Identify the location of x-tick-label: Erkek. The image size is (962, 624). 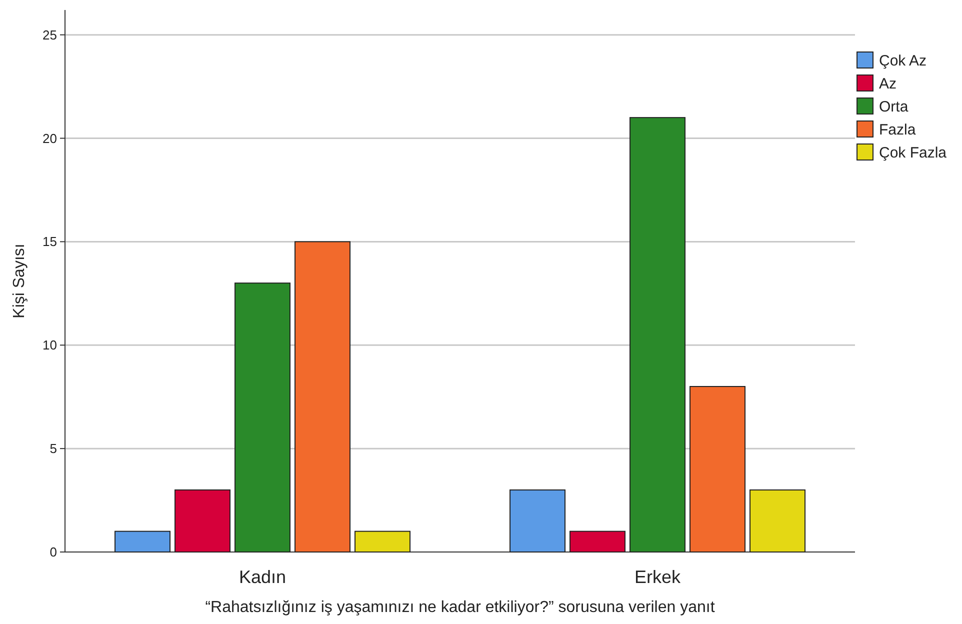
(658, 577).